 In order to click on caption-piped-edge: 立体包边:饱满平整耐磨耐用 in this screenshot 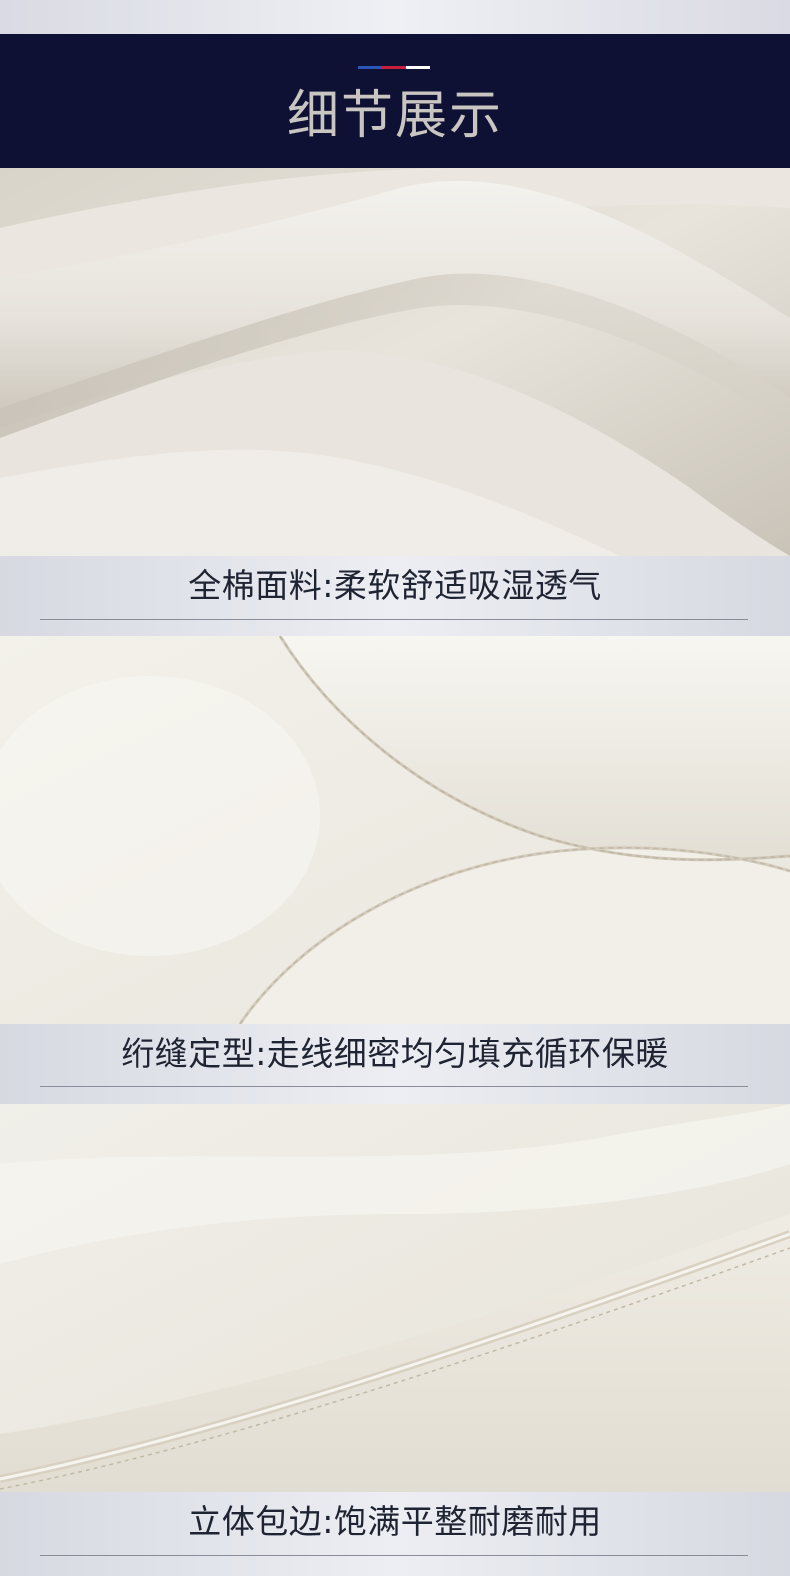, I will do `click(395, 1521)`.